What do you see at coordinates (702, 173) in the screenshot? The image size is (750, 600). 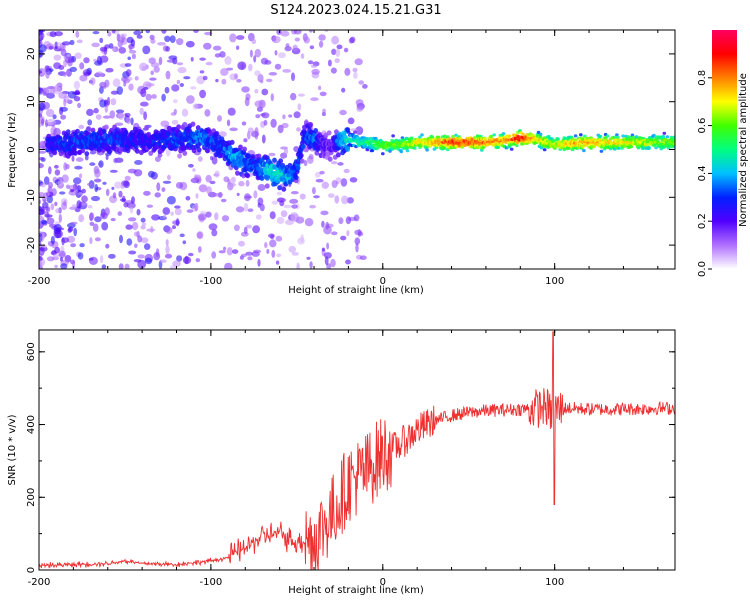 I see `colorbar-tick-label: 0.4` at bounding box center [702, 173].